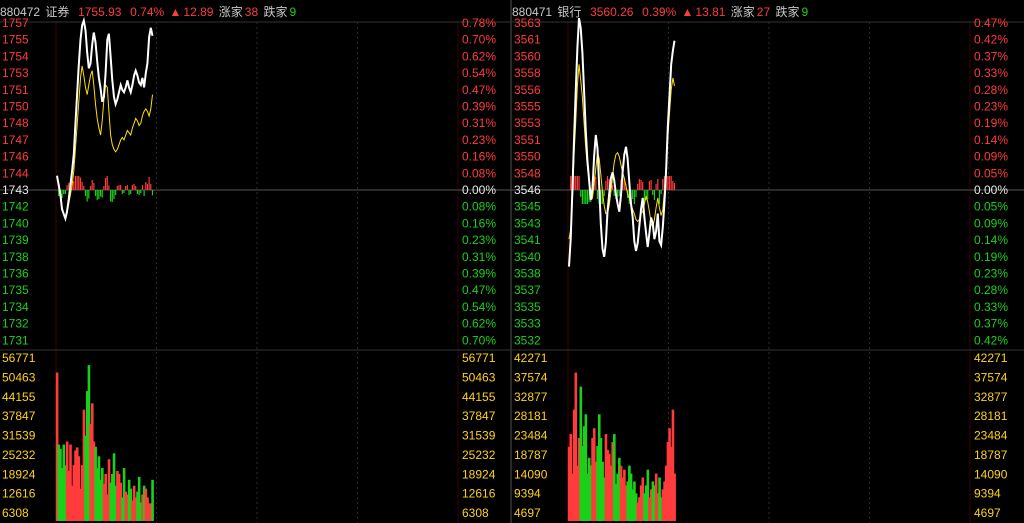  I want to click on price-base-label: 3546, so click(527, 190).